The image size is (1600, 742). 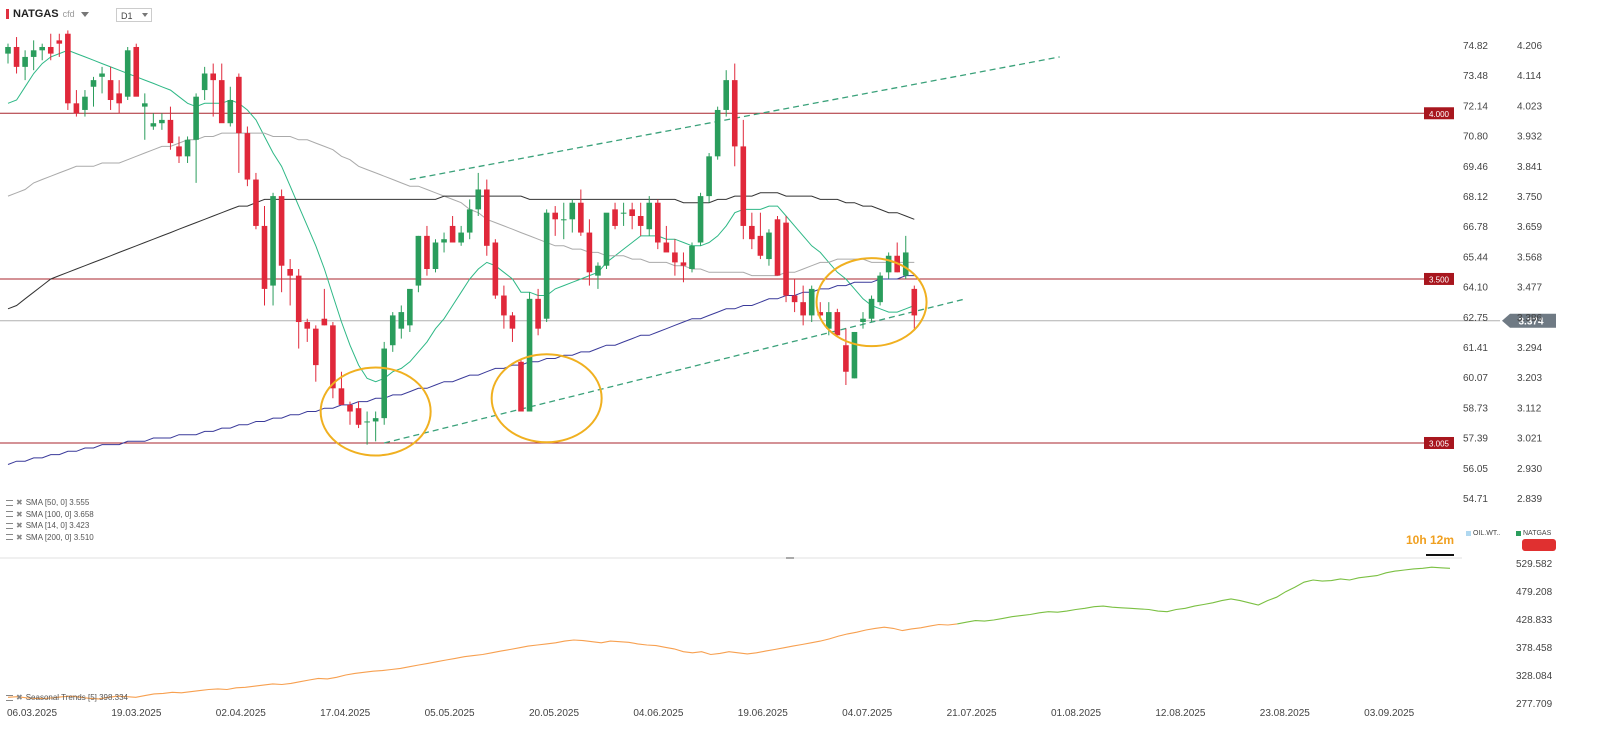 I want to click on mini-legend-oil: OIL.WT.., so click(x=1483, y=533).